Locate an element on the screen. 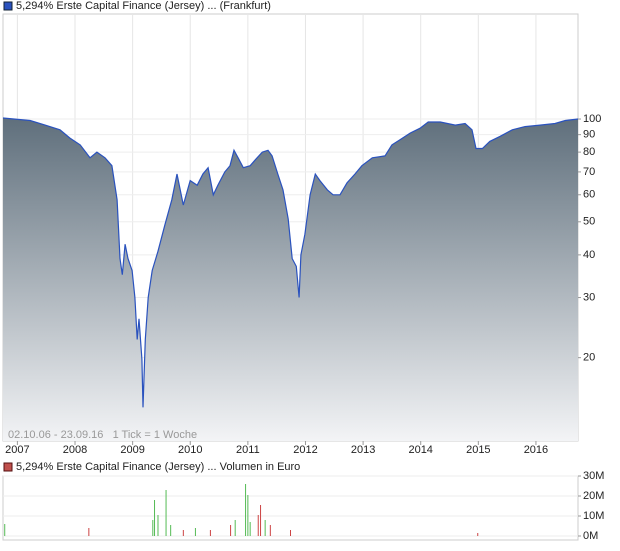  x-tick-label: 2015 is located at coordinates (478, 450).